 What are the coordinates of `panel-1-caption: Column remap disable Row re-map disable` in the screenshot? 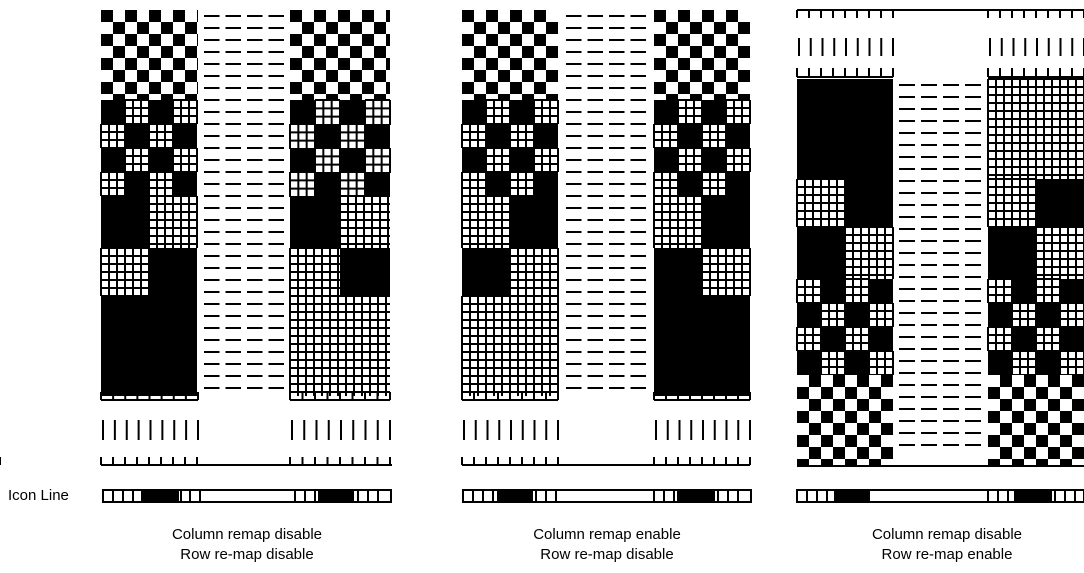 It's located at (247, 545).